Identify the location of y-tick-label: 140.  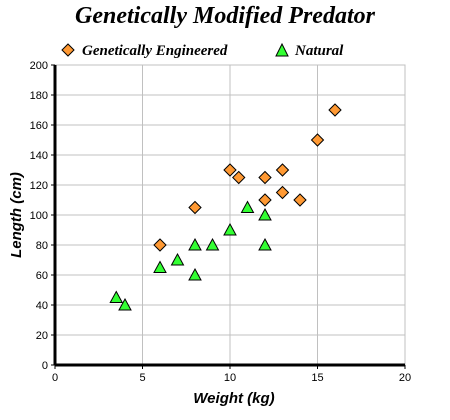
(39, 156).